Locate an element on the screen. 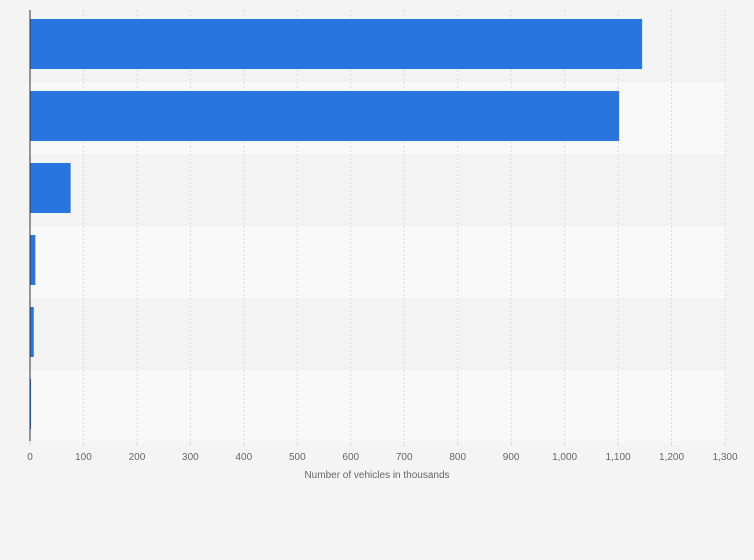  x-tick-label: 1,300 is located at coordinates (724, 457).